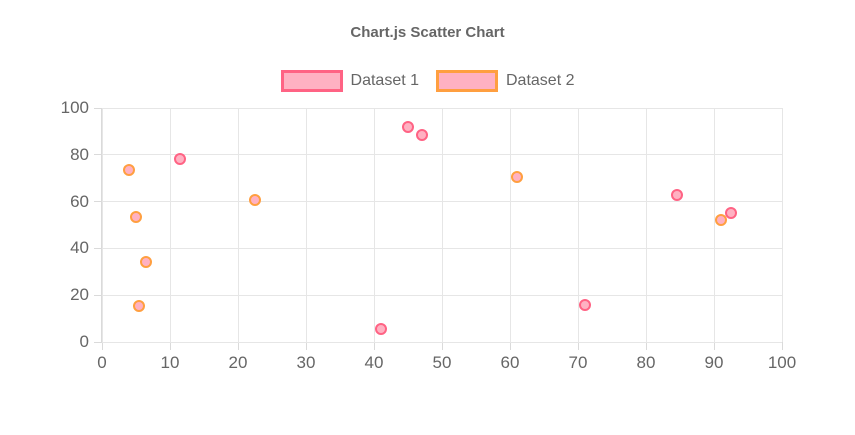 This screenshot has width=855, height=435. What do you see at coordinates (714, 362) in the screenshot?
I see `x-tick-label: 90` at bounding box center [714, 362].